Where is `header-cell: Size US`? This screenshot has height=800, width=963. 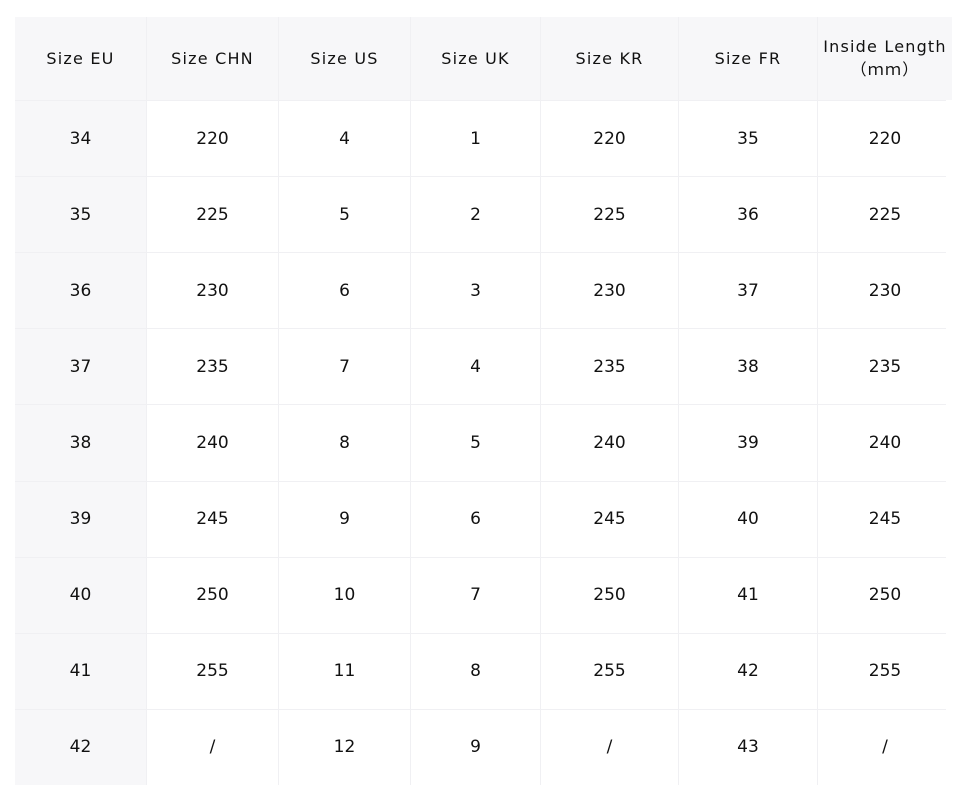 header-cell: Size US is located at coordinates (344, 58).